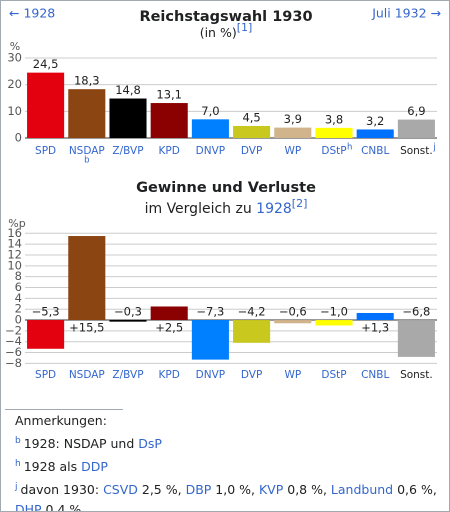 This screenshot has height=512, width=450. I want to click on value-label: 3,8, so click(334, 119).